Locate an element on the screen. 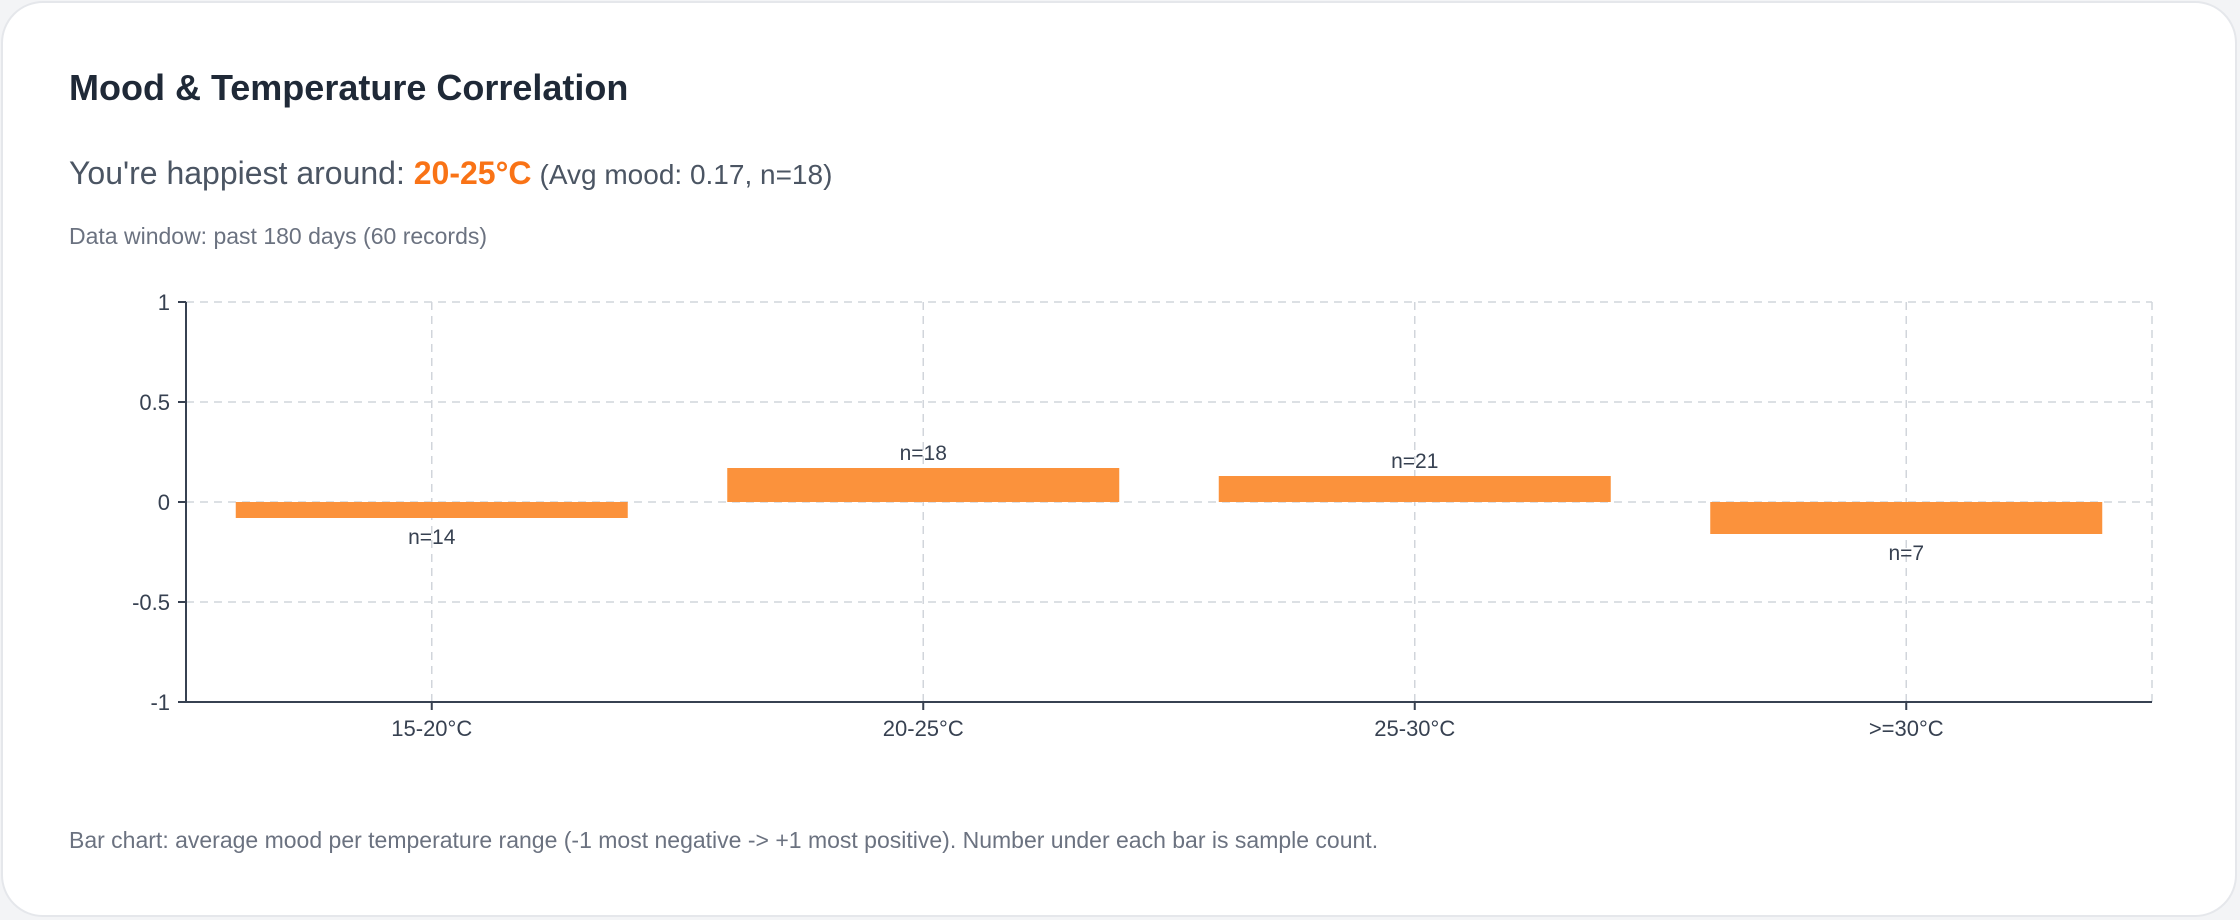 This screenshot has width=2240, height=920. y-tick-label: 0.5 is located at coordinates (154, 402).